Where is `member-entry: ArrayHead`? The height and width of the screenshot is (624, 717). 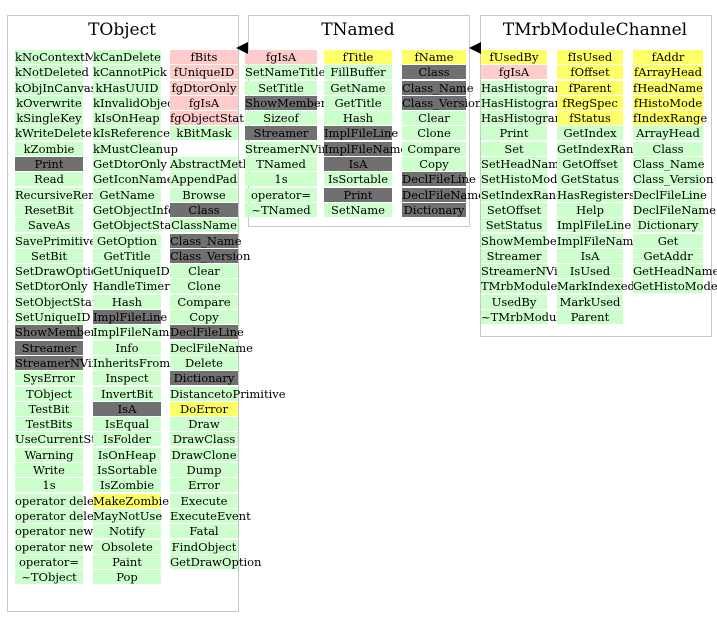 member-entry: ArrayHead is located at coordinates (668, 133).